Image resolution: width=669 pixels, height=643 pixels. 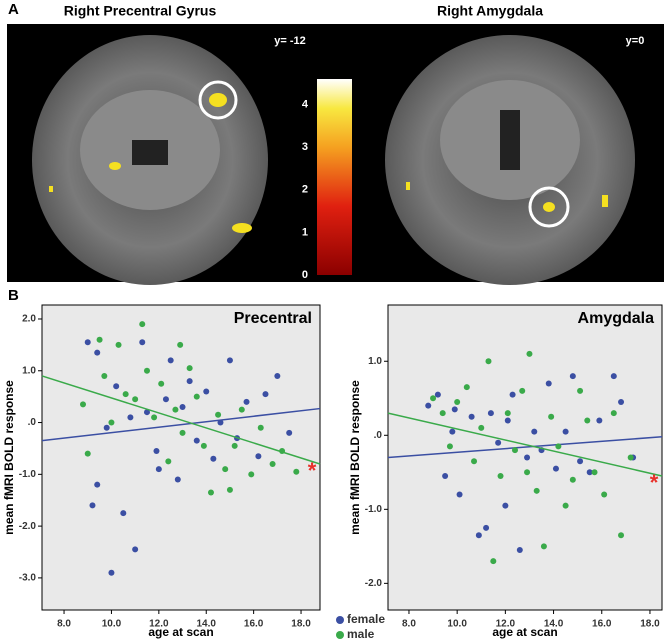 I want to click on chart-title: Precentral, so click(x=273, y=318).